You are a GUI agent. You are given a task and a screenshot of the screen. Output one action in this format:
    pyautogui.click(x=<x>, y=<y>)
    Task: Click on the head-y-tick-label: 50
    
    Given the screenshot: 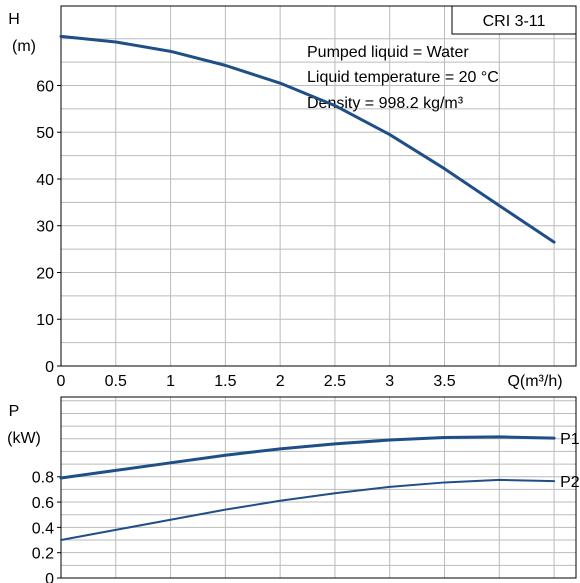 What is the action you would take?
    pyautogui.click(x=45, y=133)
    